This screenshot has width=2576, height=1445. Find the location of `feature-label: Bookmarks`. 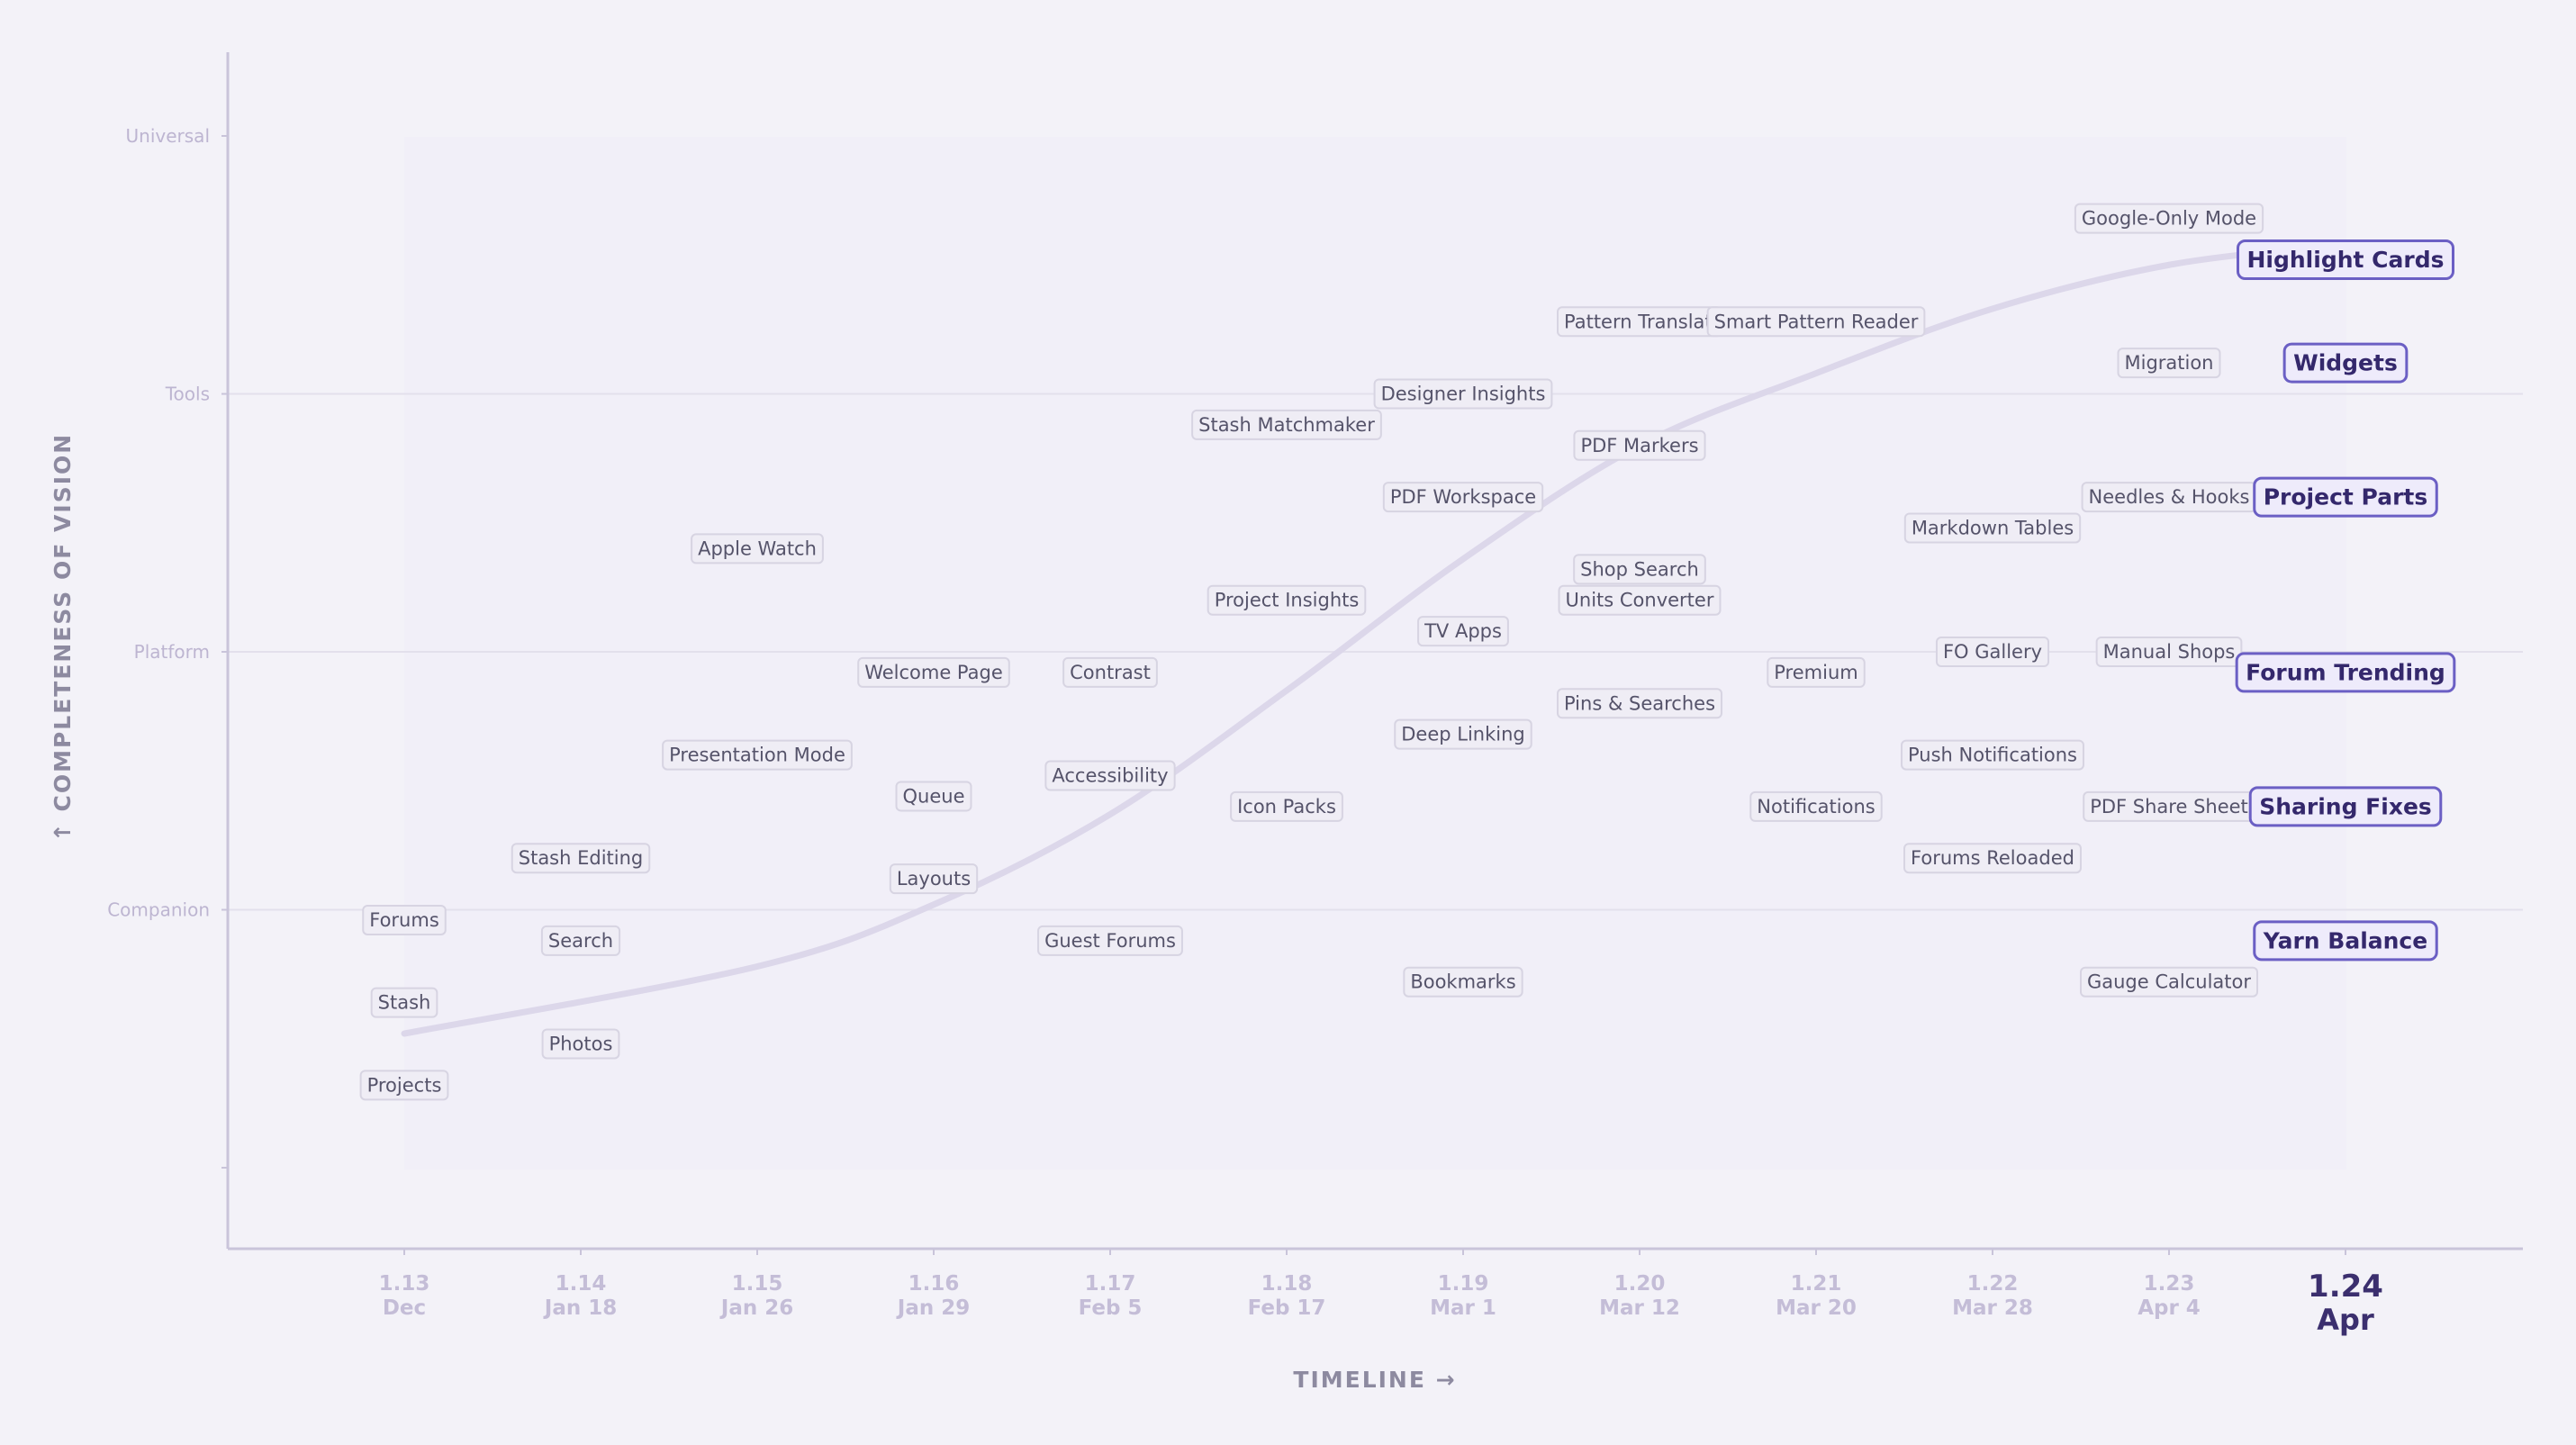

feature-label: Bookmarks is located at coordinates (1463, 982).